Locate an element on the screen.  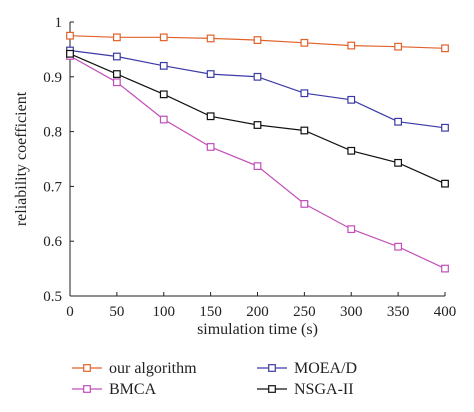
y-tick-label: 1 is located at coordinates (59, 23).